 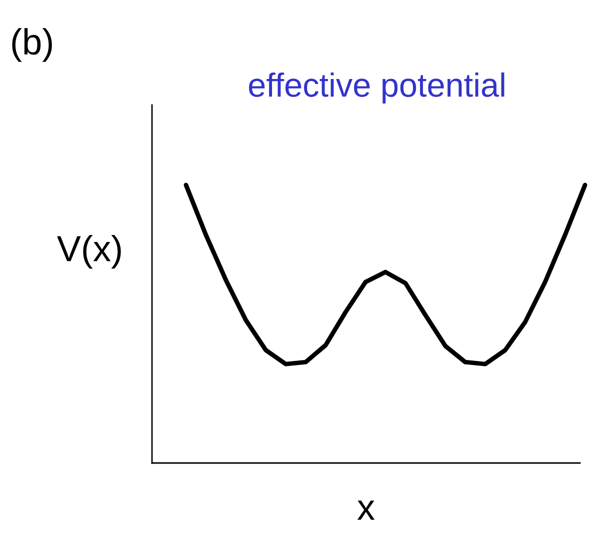 What do you see at coordinates (32, 45) in the screenshot?
I see `text: (b)` at bounding box center [32, 45].